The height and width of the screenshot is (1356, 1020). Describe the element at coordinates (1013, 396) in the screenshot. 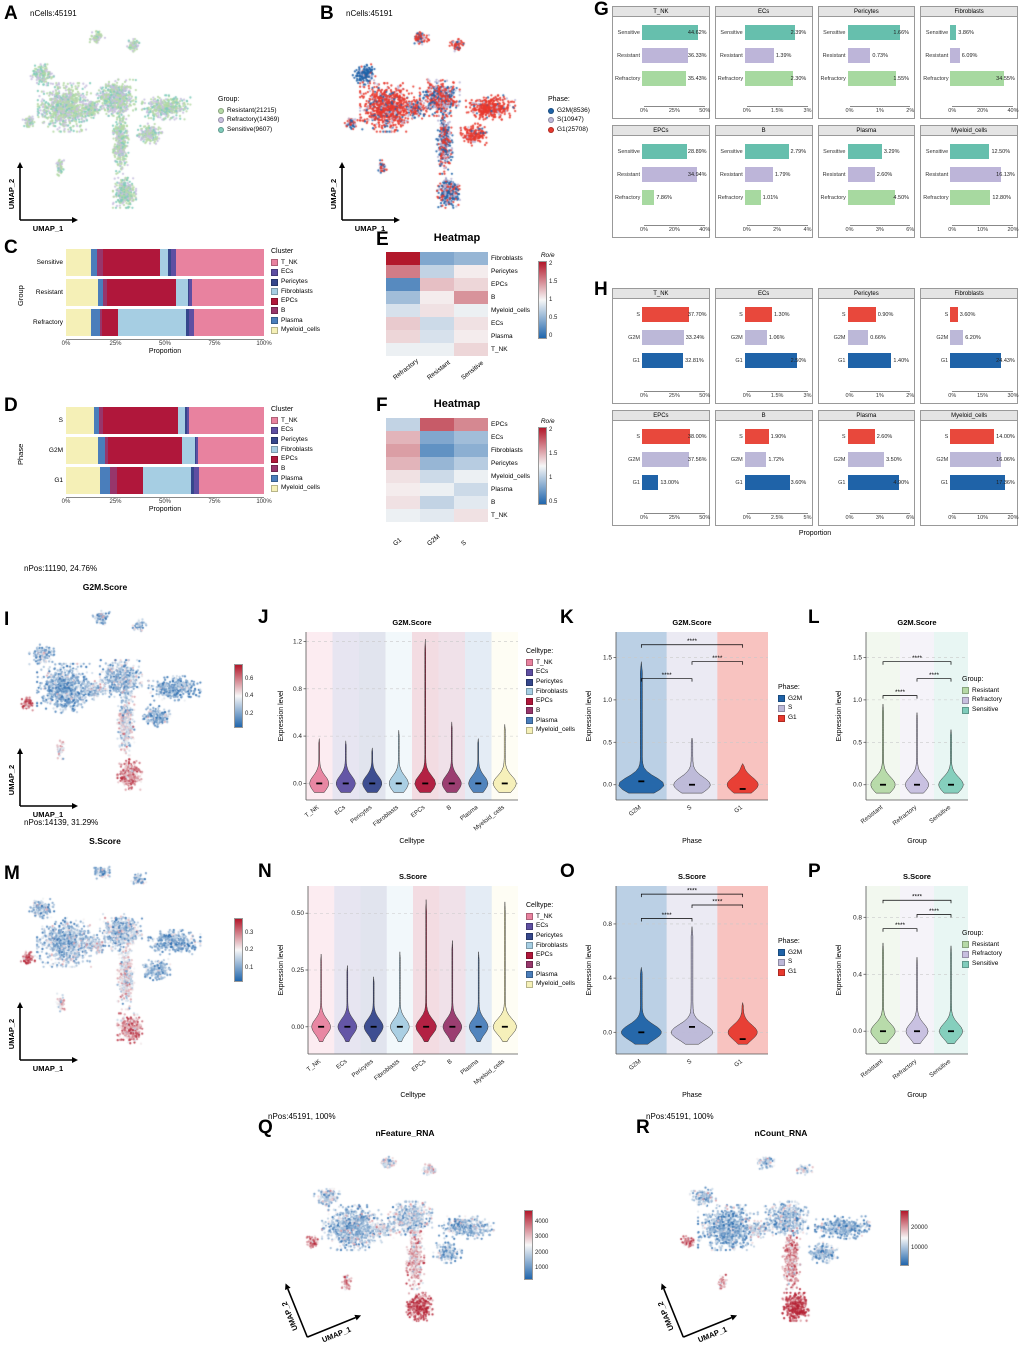

I see `x-tick-label: 30%` at that location.